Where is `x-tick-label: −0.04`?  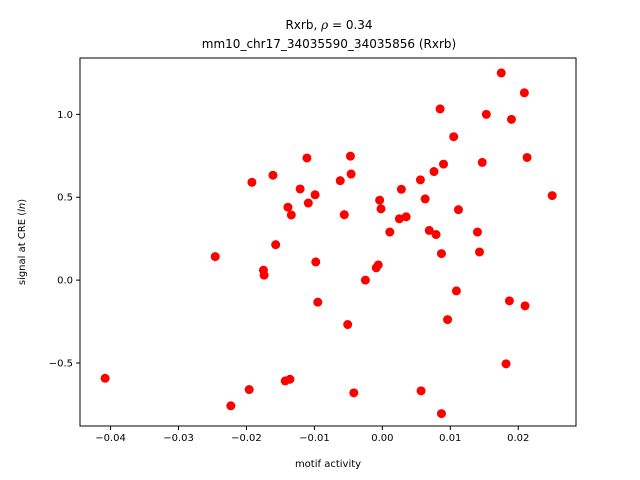
x-tick-label: −0.04 is located at coordinates (110, 438).